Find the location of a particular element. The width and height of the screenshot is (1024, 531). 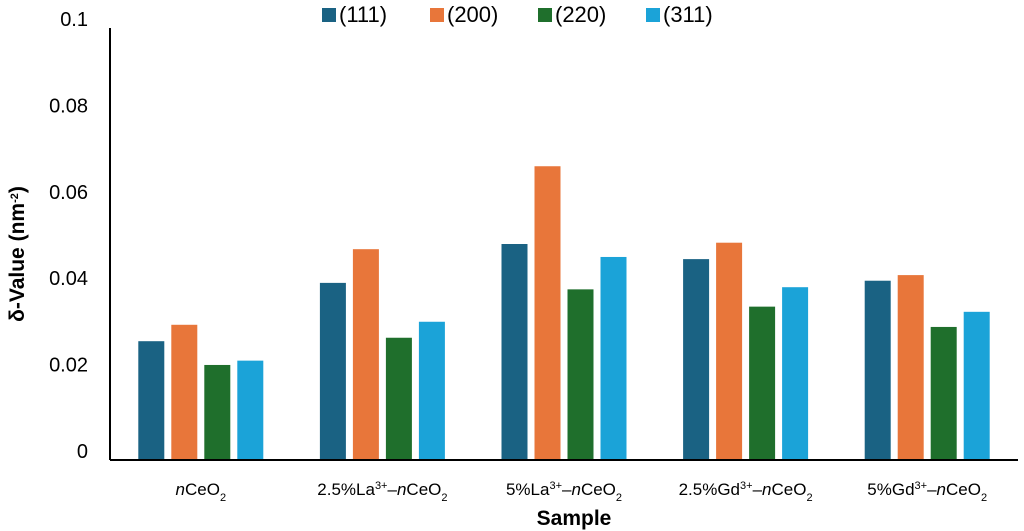

x-tick-label: 2.5%Gd3+–nCeO2 is located at coordinates (746, 492).